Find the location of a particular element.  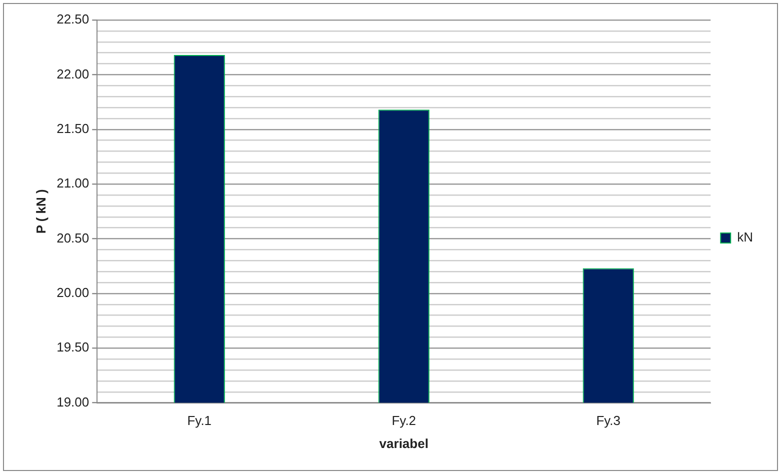

y-tick-label: 22.00 is located at coordinates (73, 74).